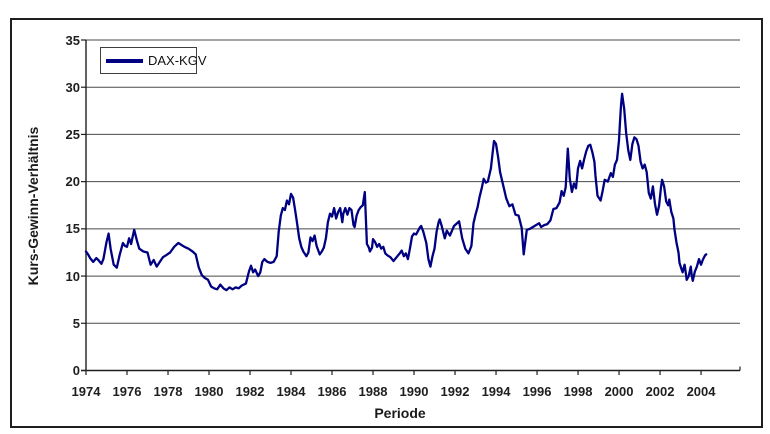 The width and height of the screenshot is (770, 434). What do you see at coordinates (72, 229) in the screenshot?
I see `y-tick-label: 15` at bounding box center [72, 229].